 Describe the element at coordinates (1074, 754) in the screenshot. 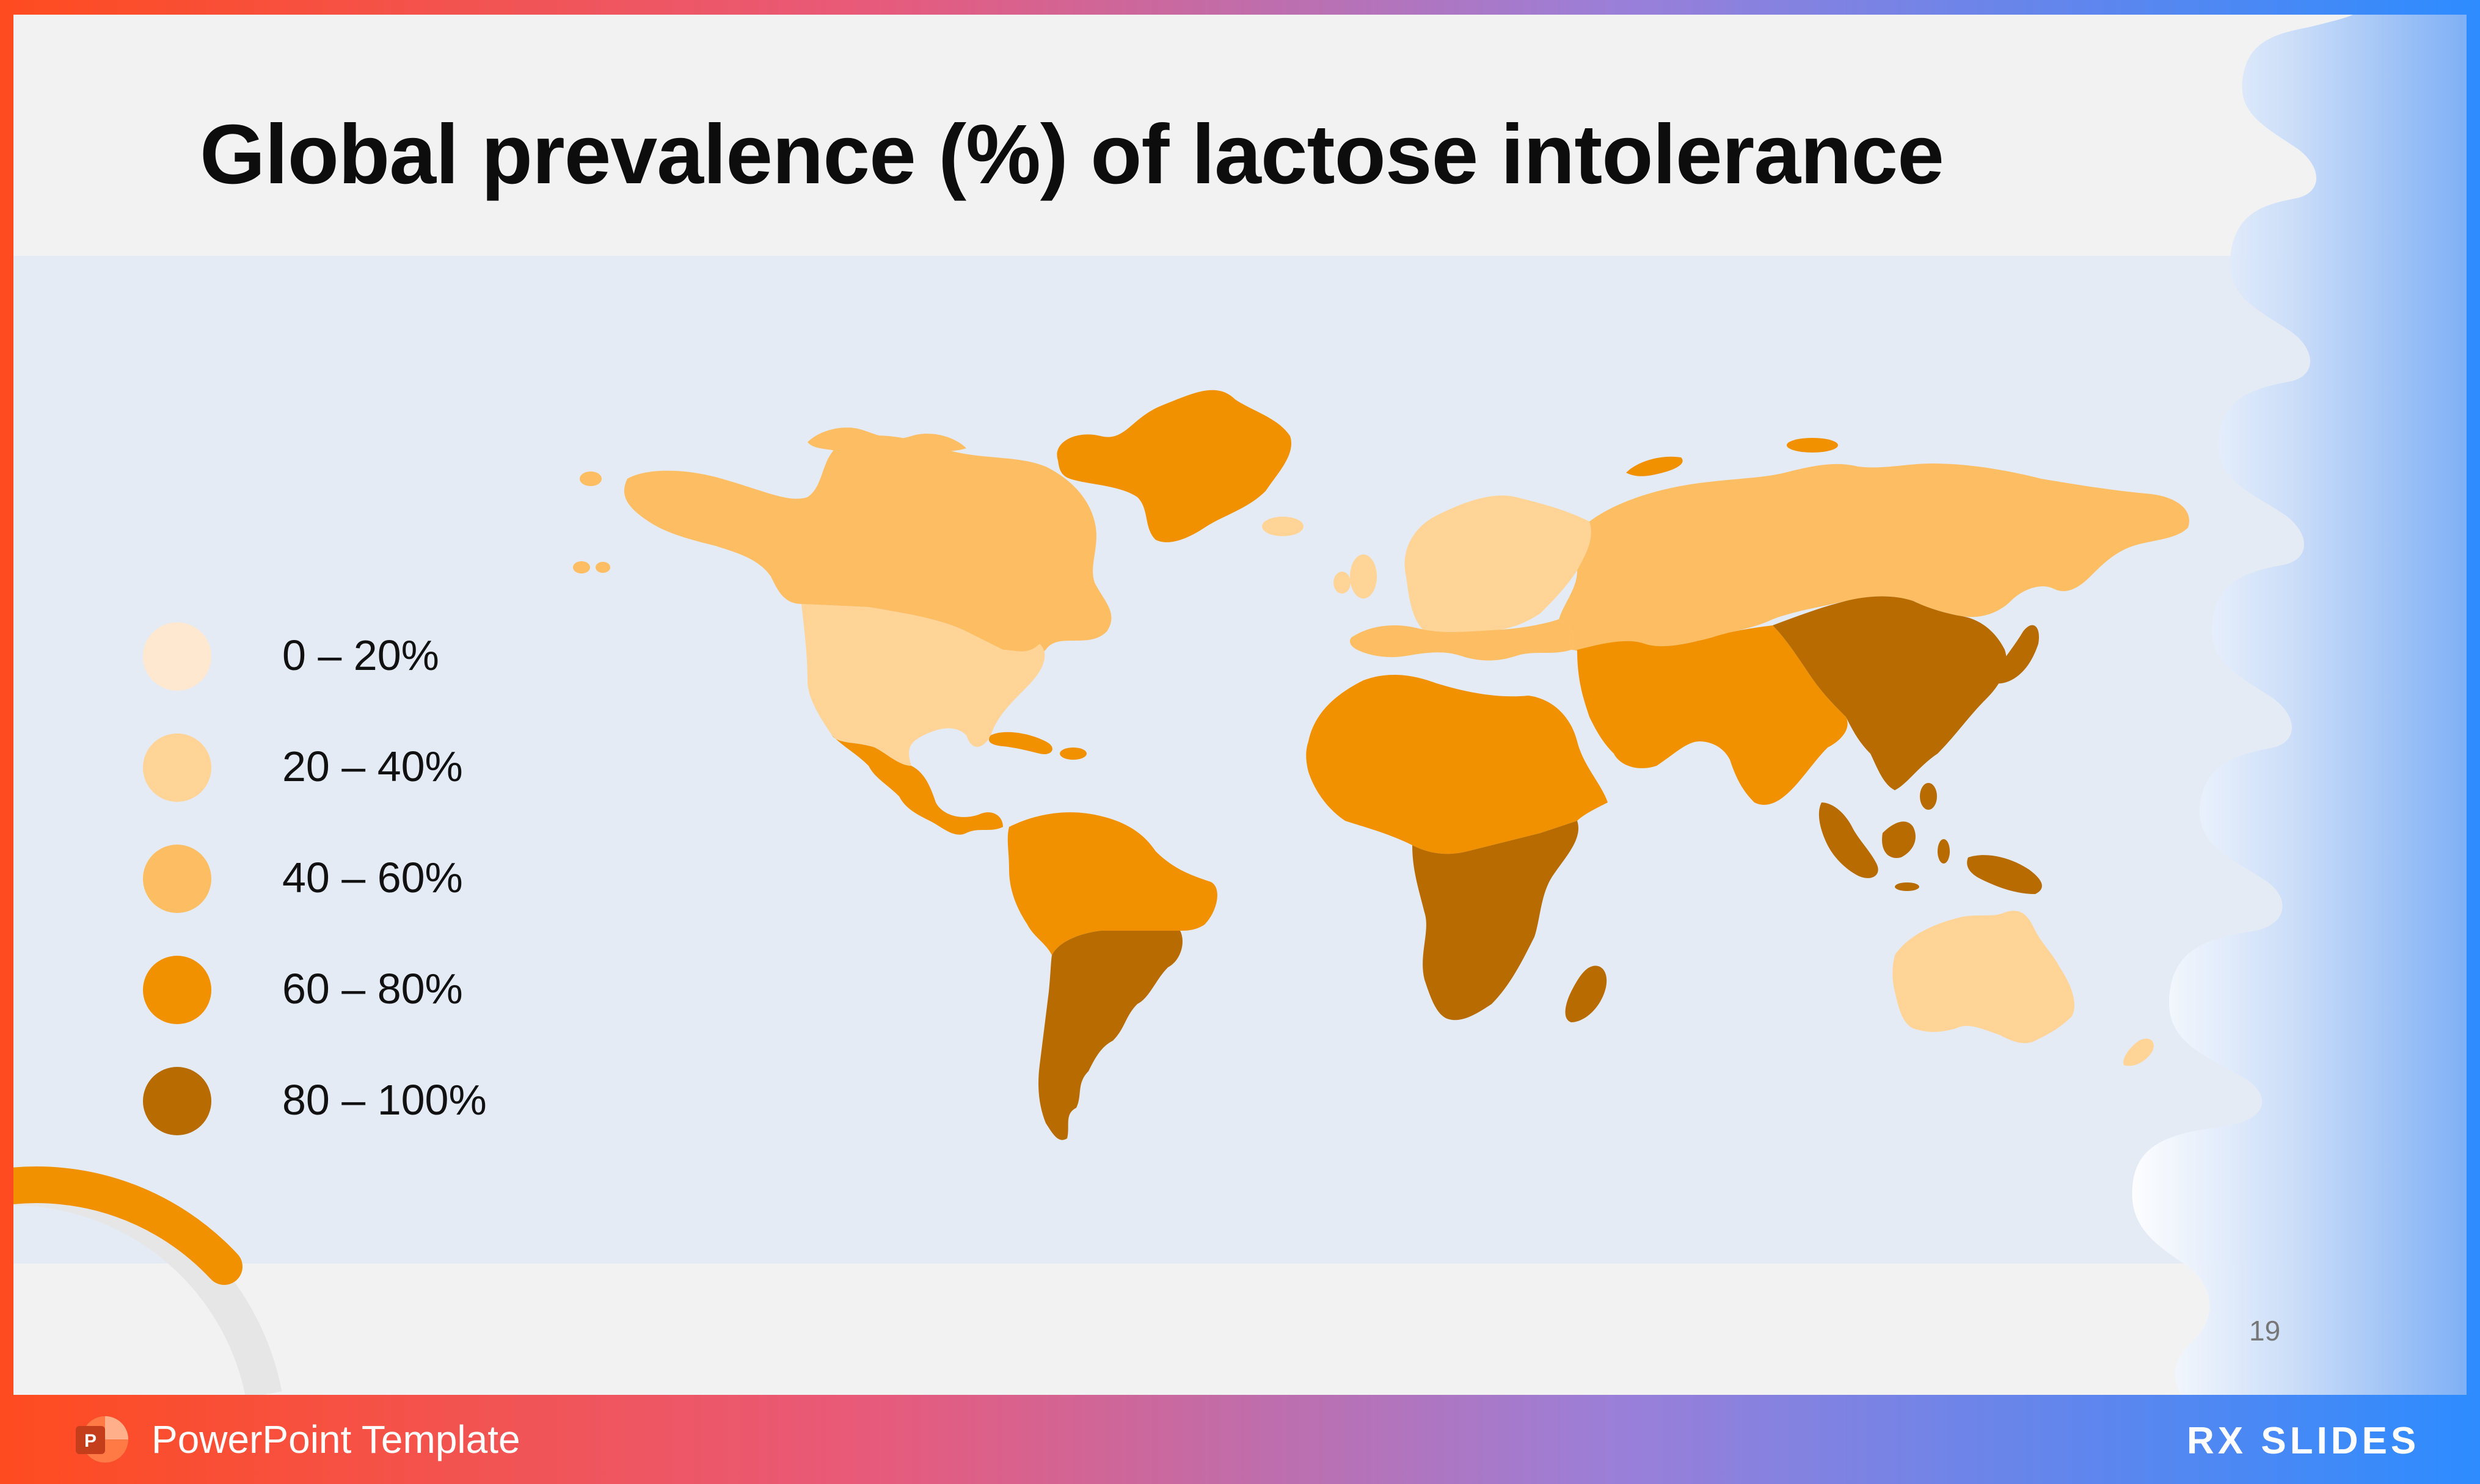

I see `region-caribbean-island` at that location.